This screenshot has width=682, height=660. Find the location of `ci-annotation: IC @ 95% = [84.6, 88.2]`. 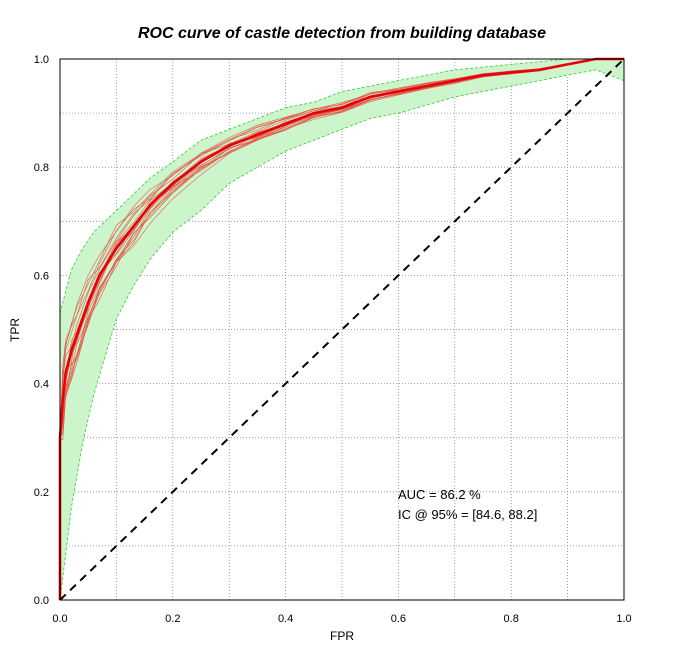

ci-annotation: IC @ 95% = [84.6, 88.2] is located at coordinates (467, 514).